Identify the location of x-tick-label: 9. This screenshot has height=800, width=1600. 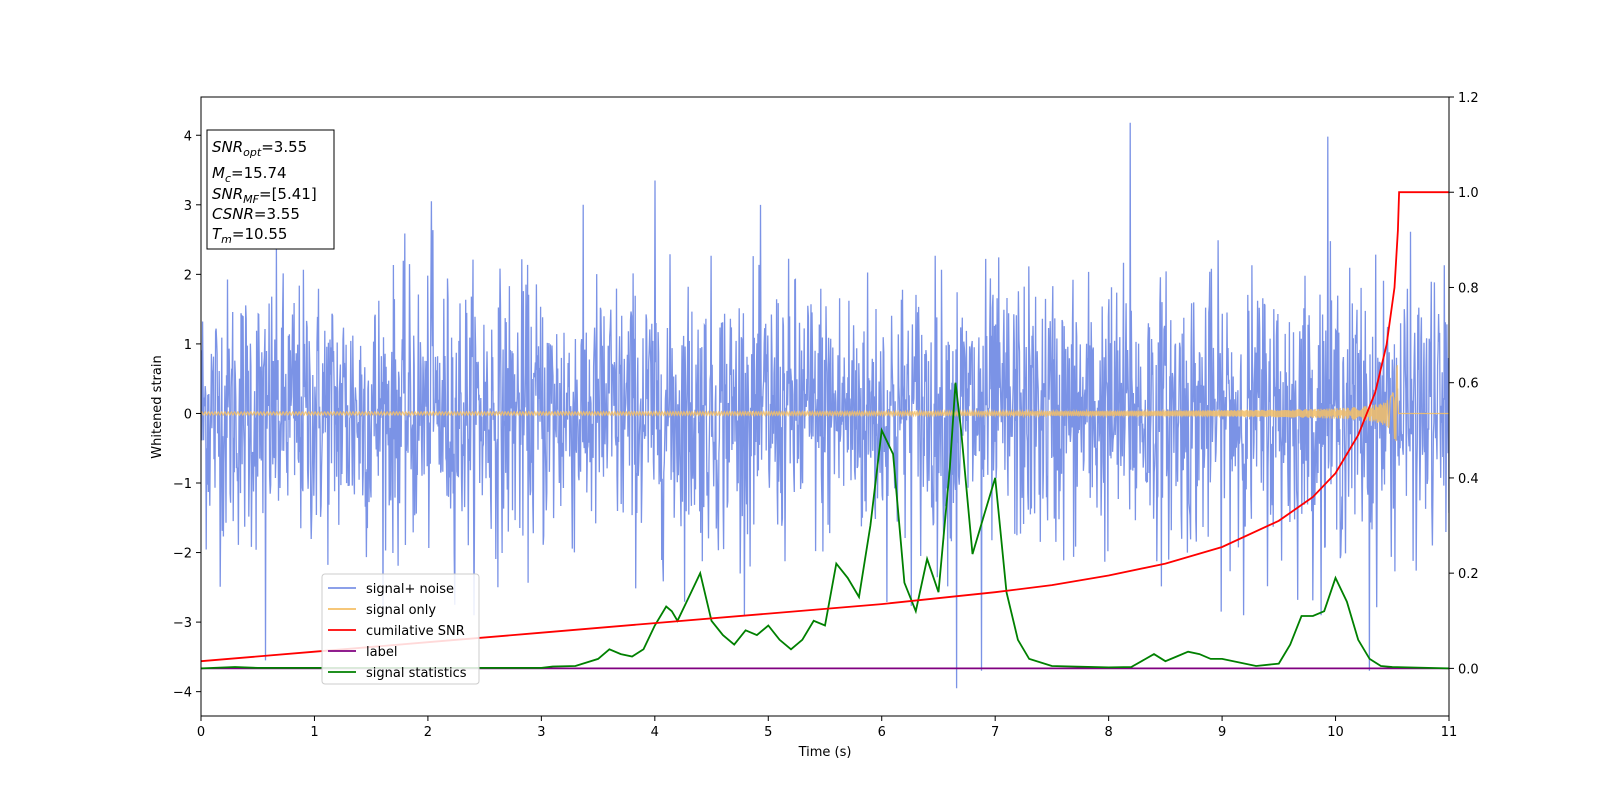
(1222, 732).